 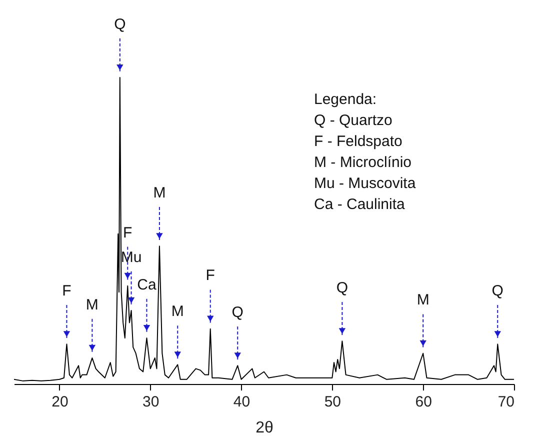 What do you see at coordinates (423, 402) in the screenshot?
I see `x-tick-label: 60` at bounding box center [423, 402].